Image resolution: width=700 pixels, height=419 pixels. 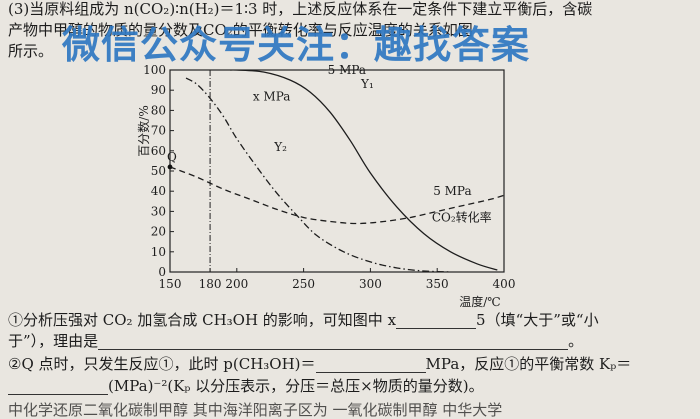 What do you see at coordinates (333, 349) in the screenshot?
I see `q1-reason-blank` at bounding box center [333, 349].